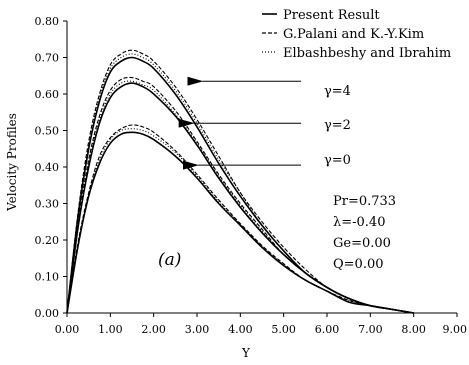 This screenshot has height=365, width=469. I want to click on gamma-label-0: γ=0, so click(337, 160).